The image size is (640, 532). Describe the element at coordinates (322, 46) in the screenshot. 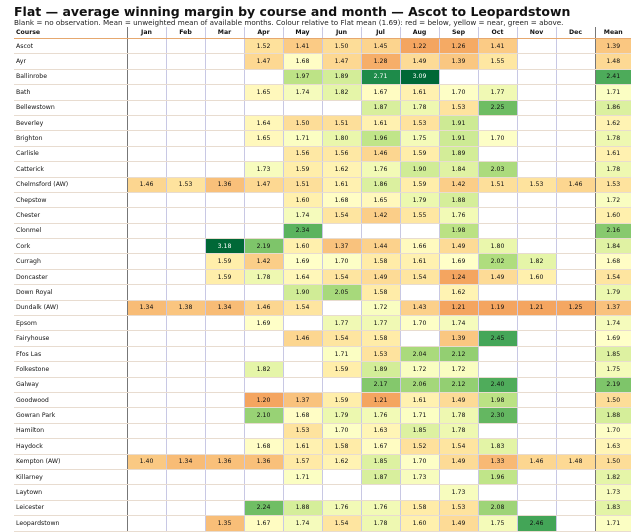

I see `table-row: Ascot 1.52 1.41 1.50 1.45 1.22 1.26 1.41 1.39` at that location.